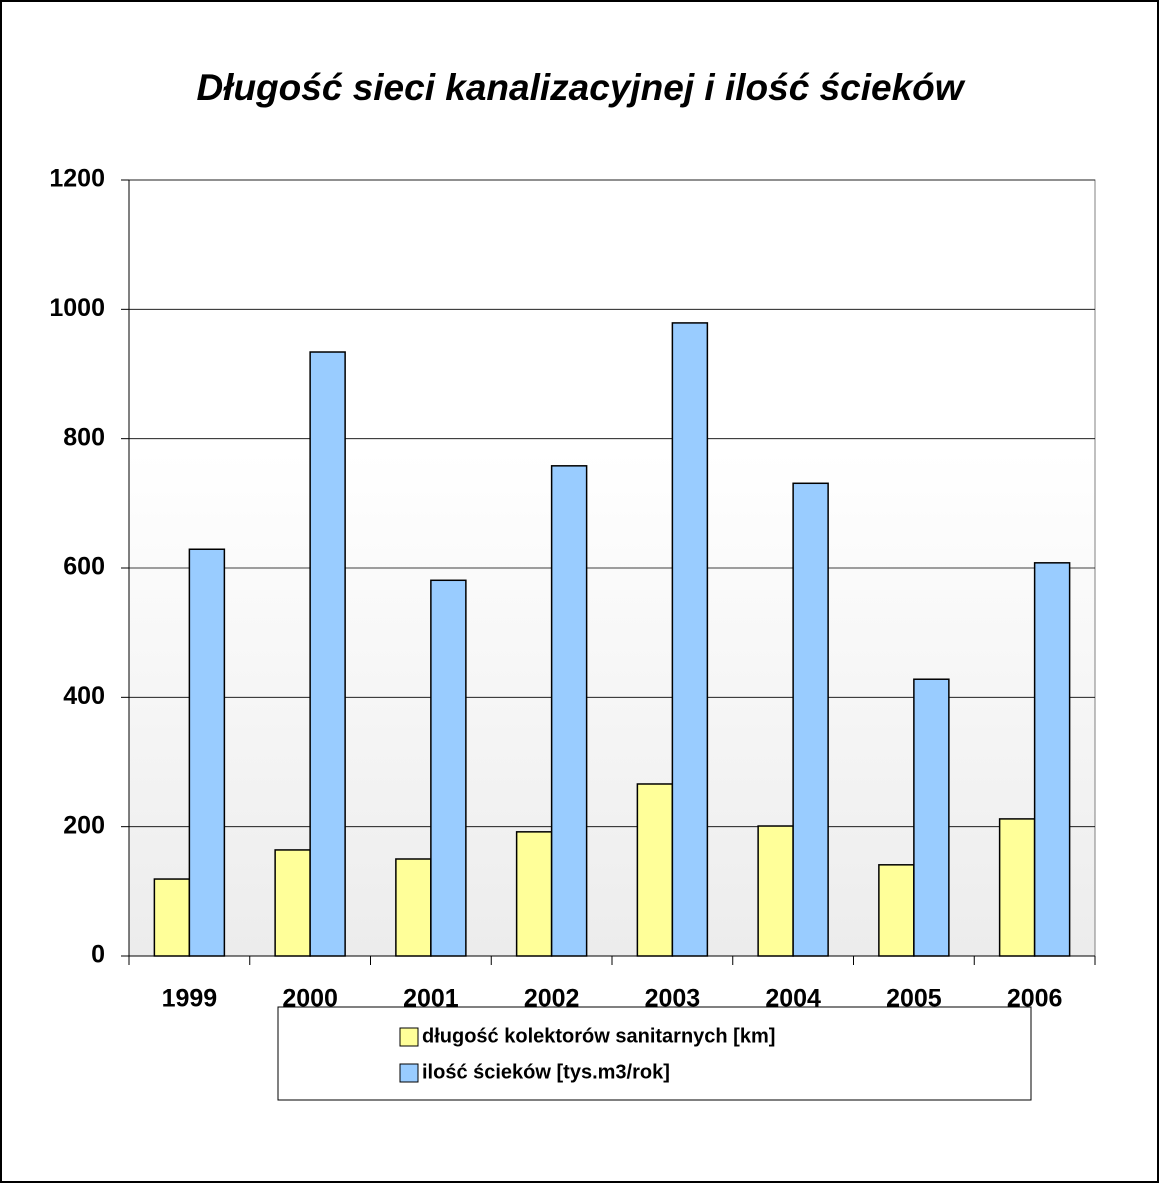  Describe the element at coordinates (84, 825) in the screenshot. I see `y-tick-label: 200` at that location.